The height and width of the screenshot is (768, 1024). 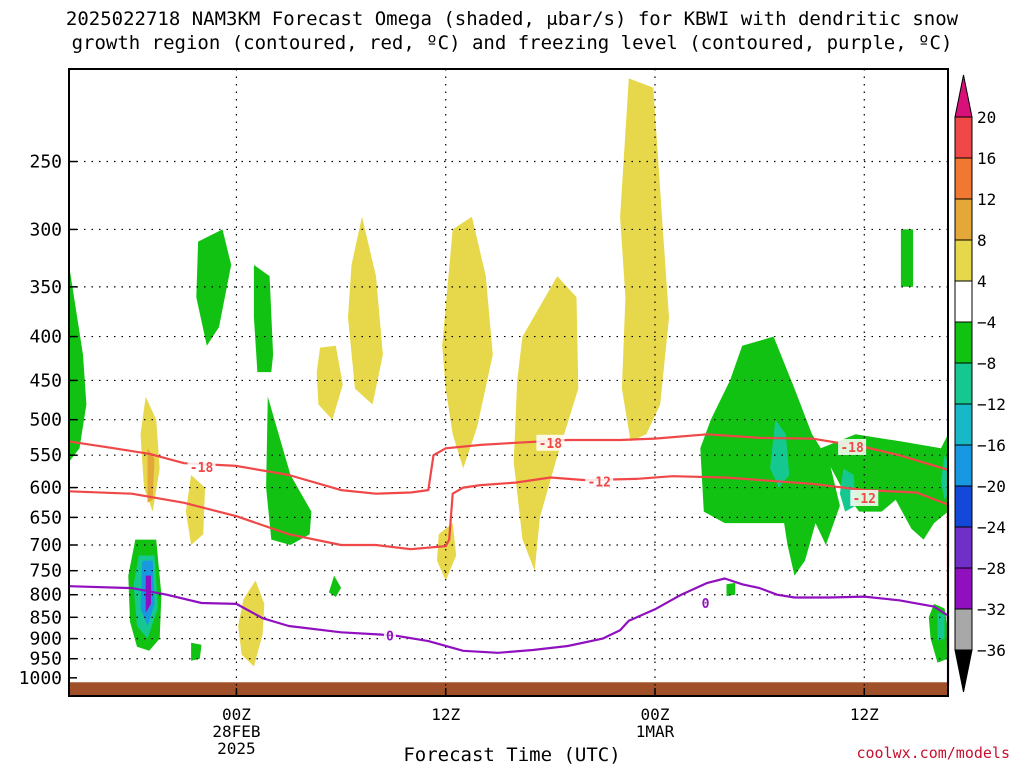 What do you see at coordinates (655, 714) in the screenshot?
I see `x-tick-label-2: 00Z` at bounding box center [655, 714].